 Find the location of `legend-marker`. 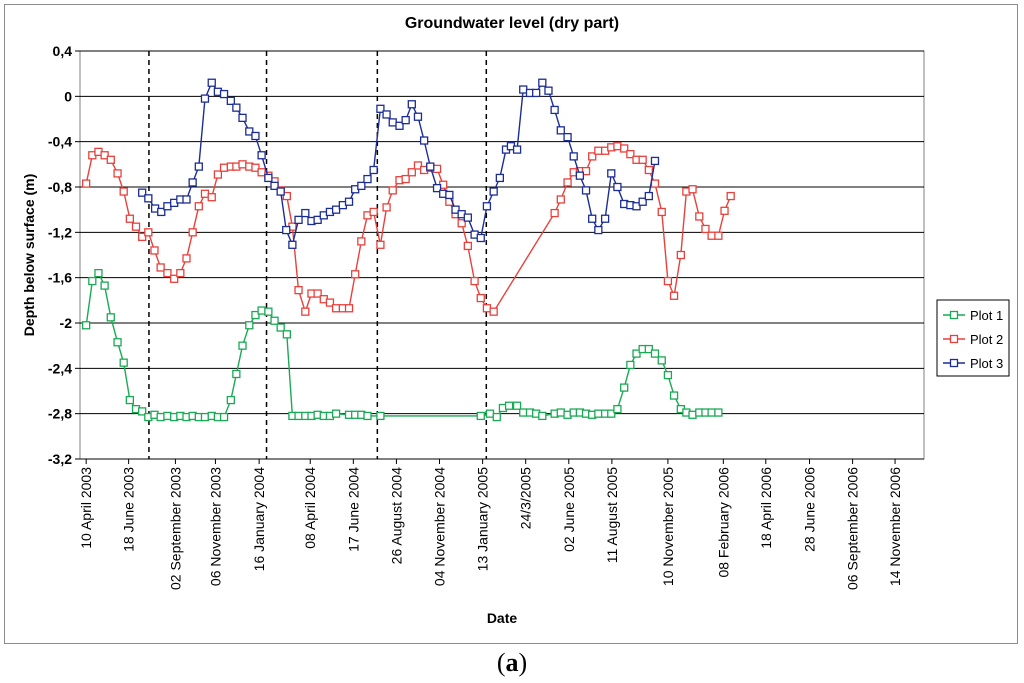

legend-marker is located at coordinates (954, 363).